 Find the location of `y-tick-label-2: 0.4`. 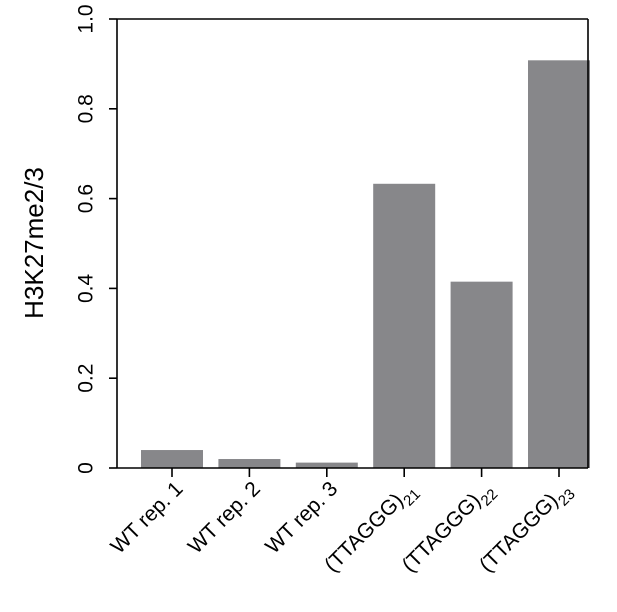

y-tick-label-2: 0.4 is located at coordinates (86, 288).